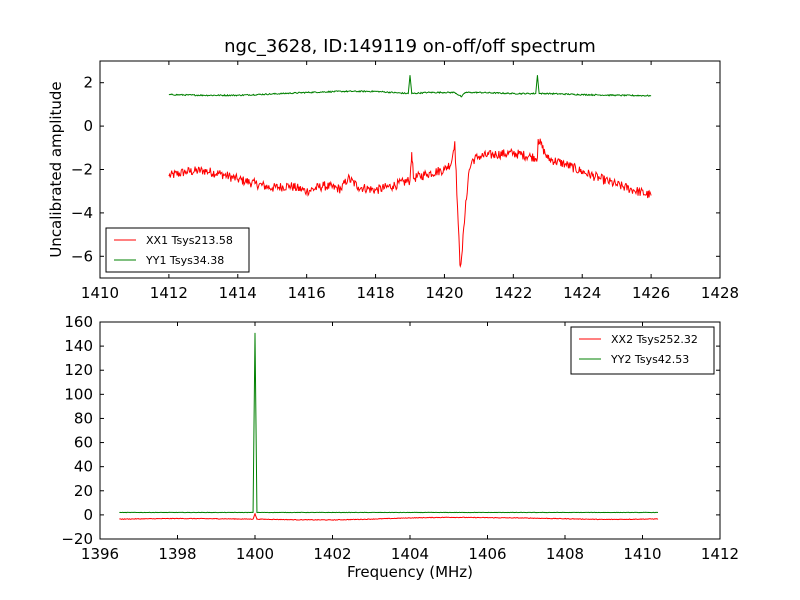  I want to click on x-tick-label: 1426, so click(651, 293).